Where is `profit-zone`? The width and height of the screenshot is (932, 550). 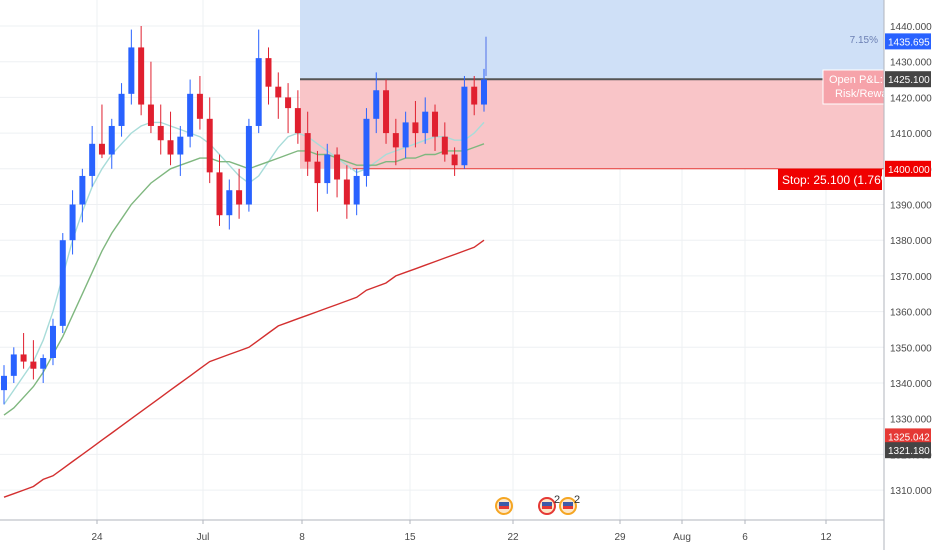
profit-zone is located at coordinates (592, 40).